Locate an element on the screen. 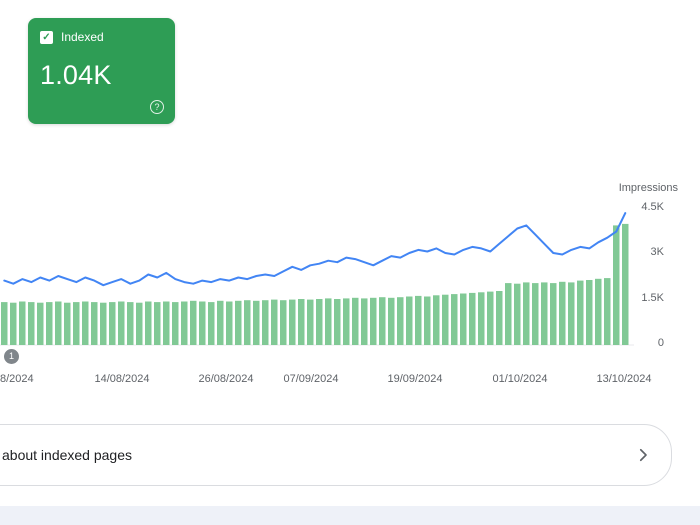  chevron-right-icon is located at coordinates (643, 455).